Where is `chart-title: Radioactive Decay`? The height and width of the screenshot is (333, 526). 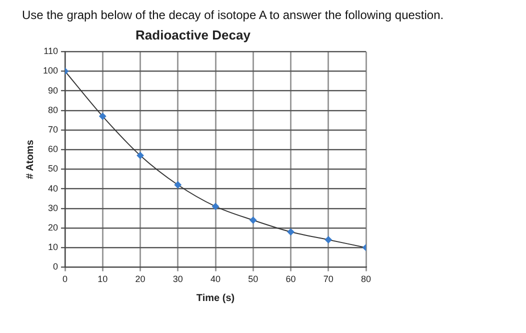 chart-title: Radioactive Decay is located at coordinates (194, 34).